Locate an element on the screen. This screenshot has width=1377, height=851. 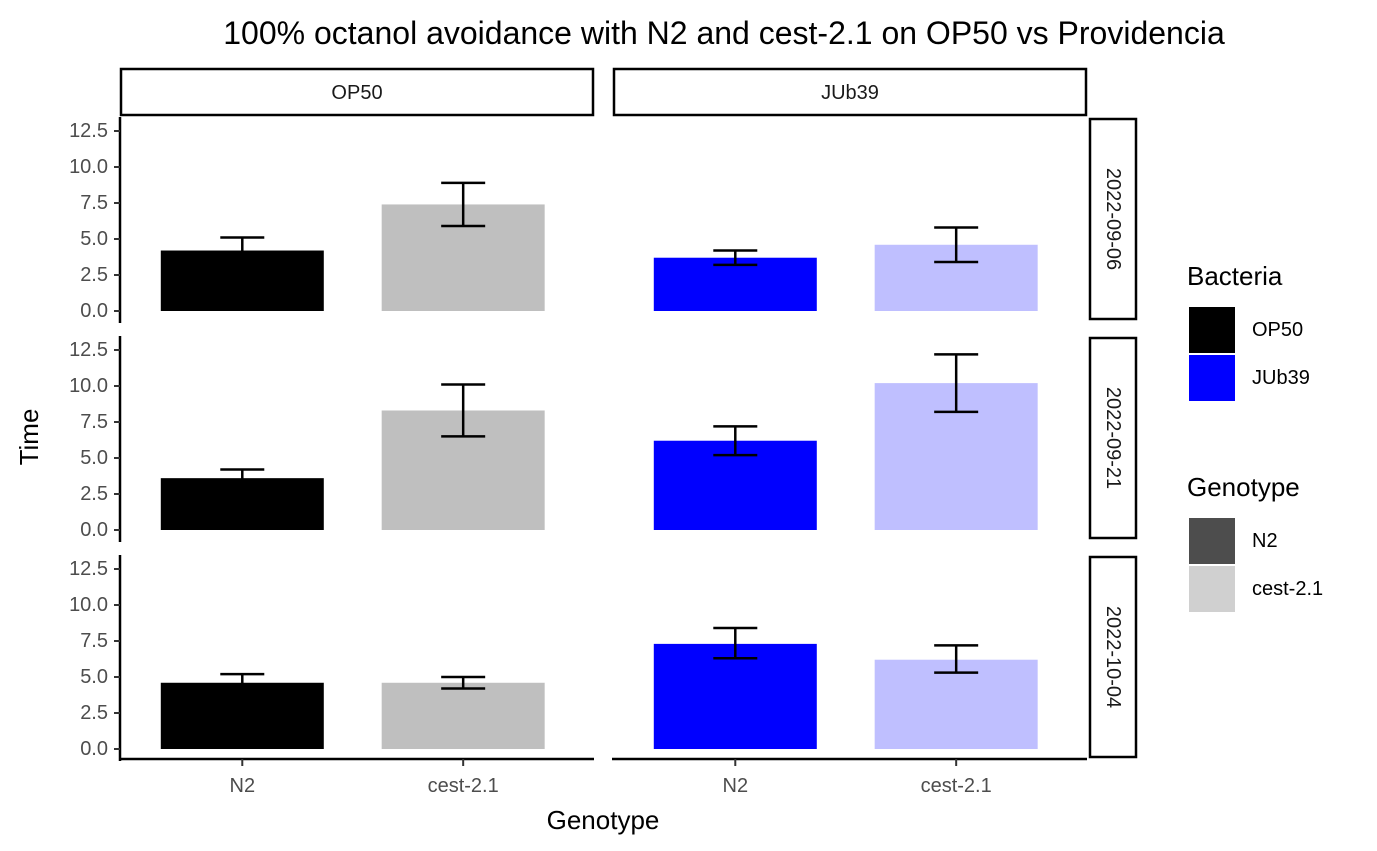
facet-strip-label: 2022-09-21 is located at coordinates (1113, 438).